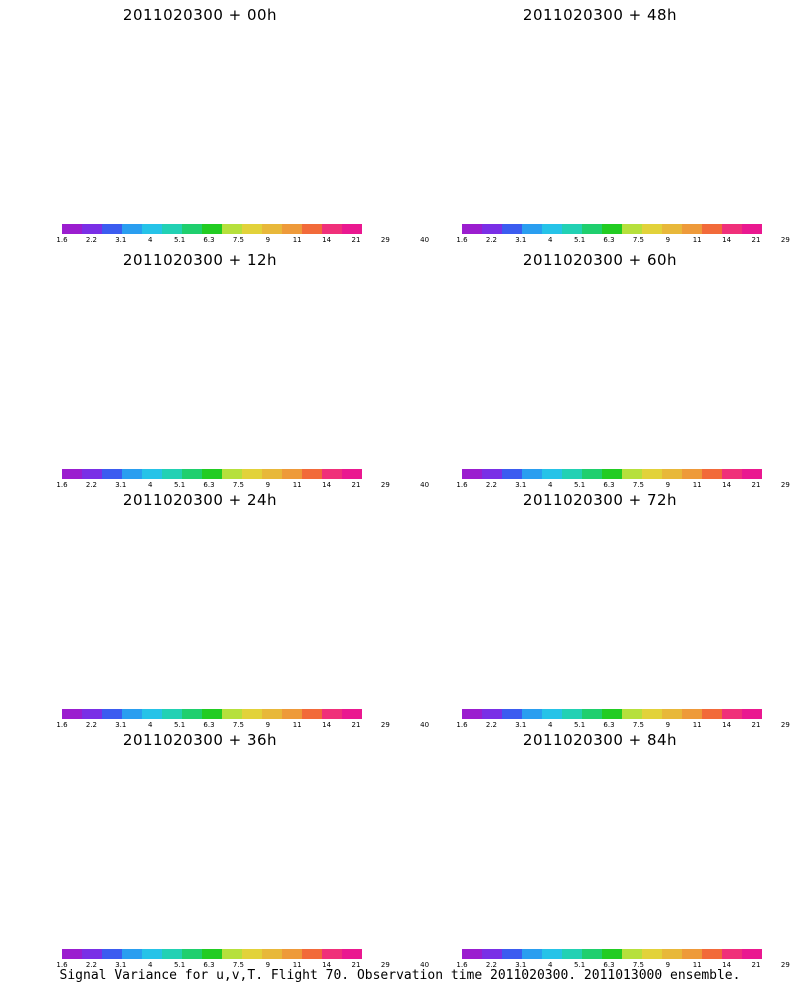 The height and width of the screenshot is (1000, 800). I want to click on colorbar-tick-label: 4, so click(550, 725).